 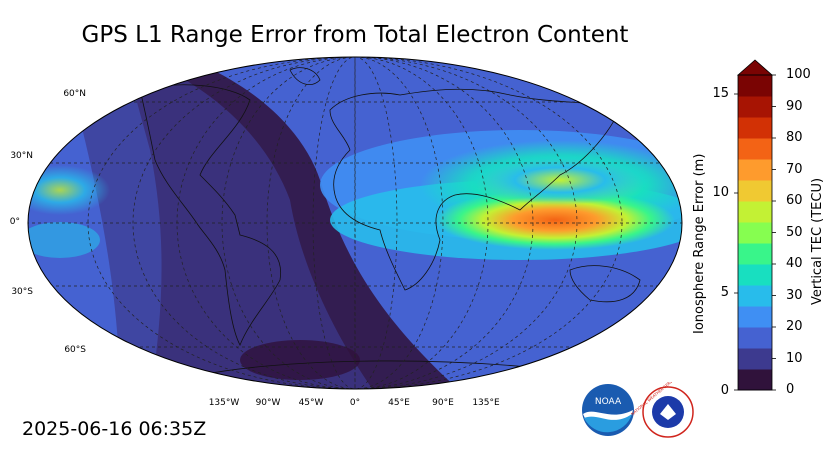 What do you see at coordinates (794, 200) in the screenshot?
I see `cb-right-tick-label: 60` at bounding box center [794, 200].